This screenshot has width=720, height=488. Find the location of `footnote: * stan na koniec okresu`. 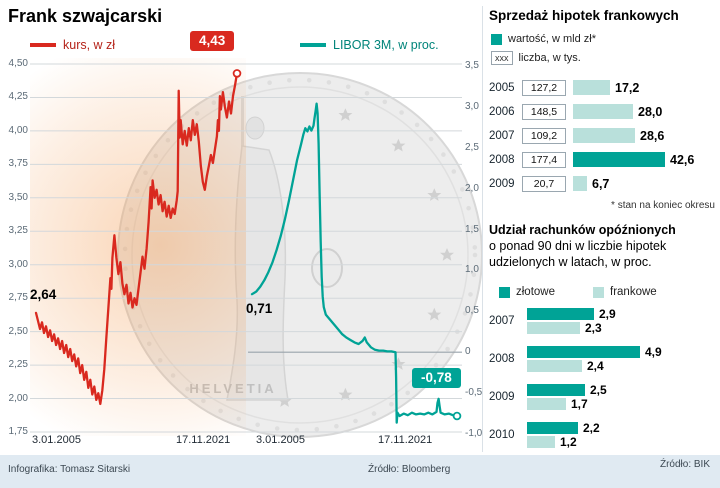

footnote: * stan na koniec okresu is located at coordinates (663, 205).